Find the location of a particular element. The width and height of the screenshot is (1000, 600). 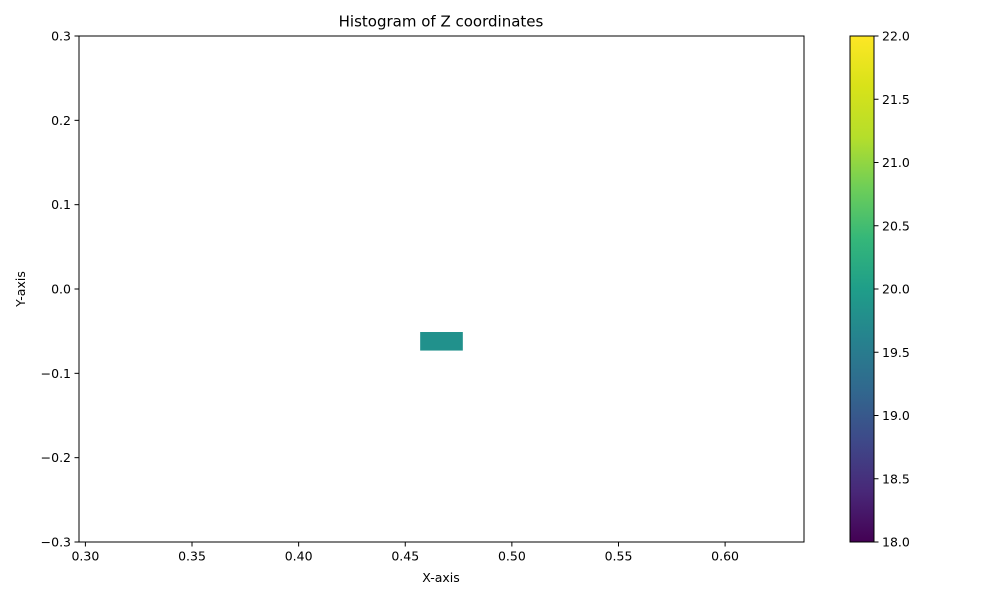

heatmap-cells is located at coordinates (441, 341).